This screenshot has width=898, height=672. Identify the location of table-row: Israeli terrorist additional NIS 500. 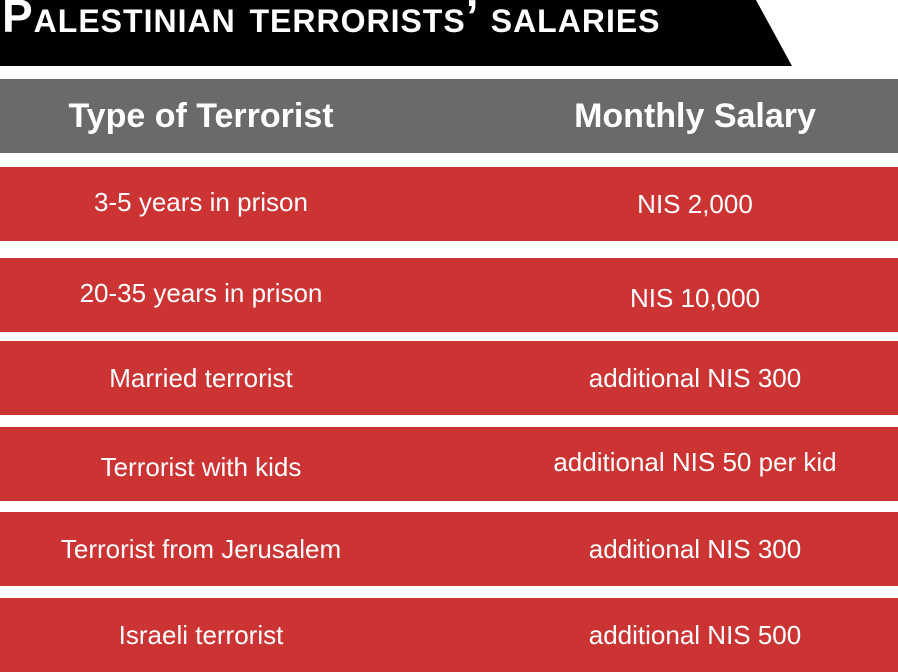
(449, 635).